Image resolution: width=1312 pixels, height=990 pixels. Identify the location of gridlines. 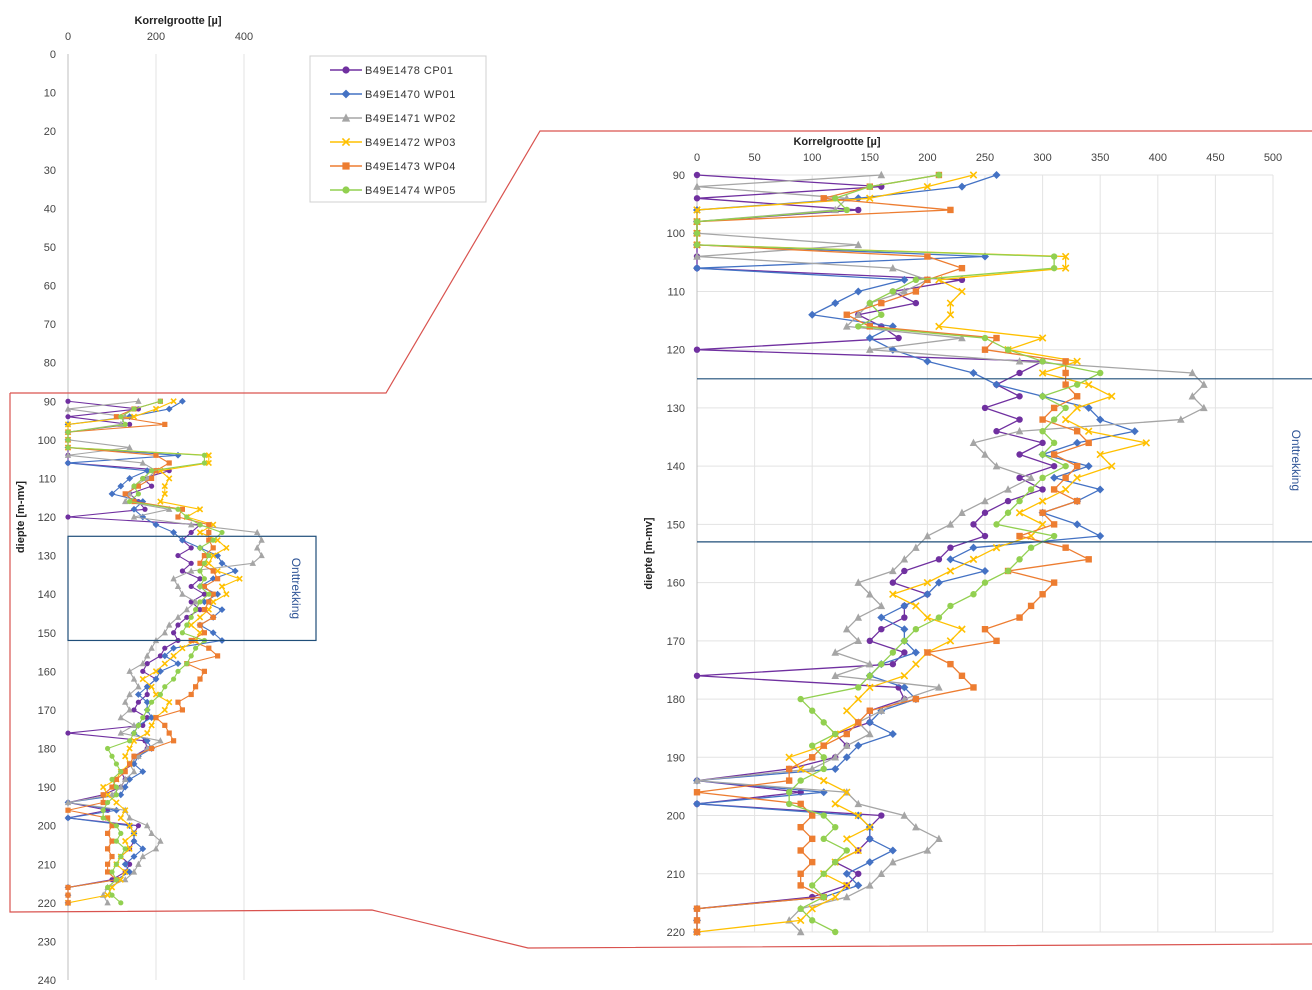
(156, 517).